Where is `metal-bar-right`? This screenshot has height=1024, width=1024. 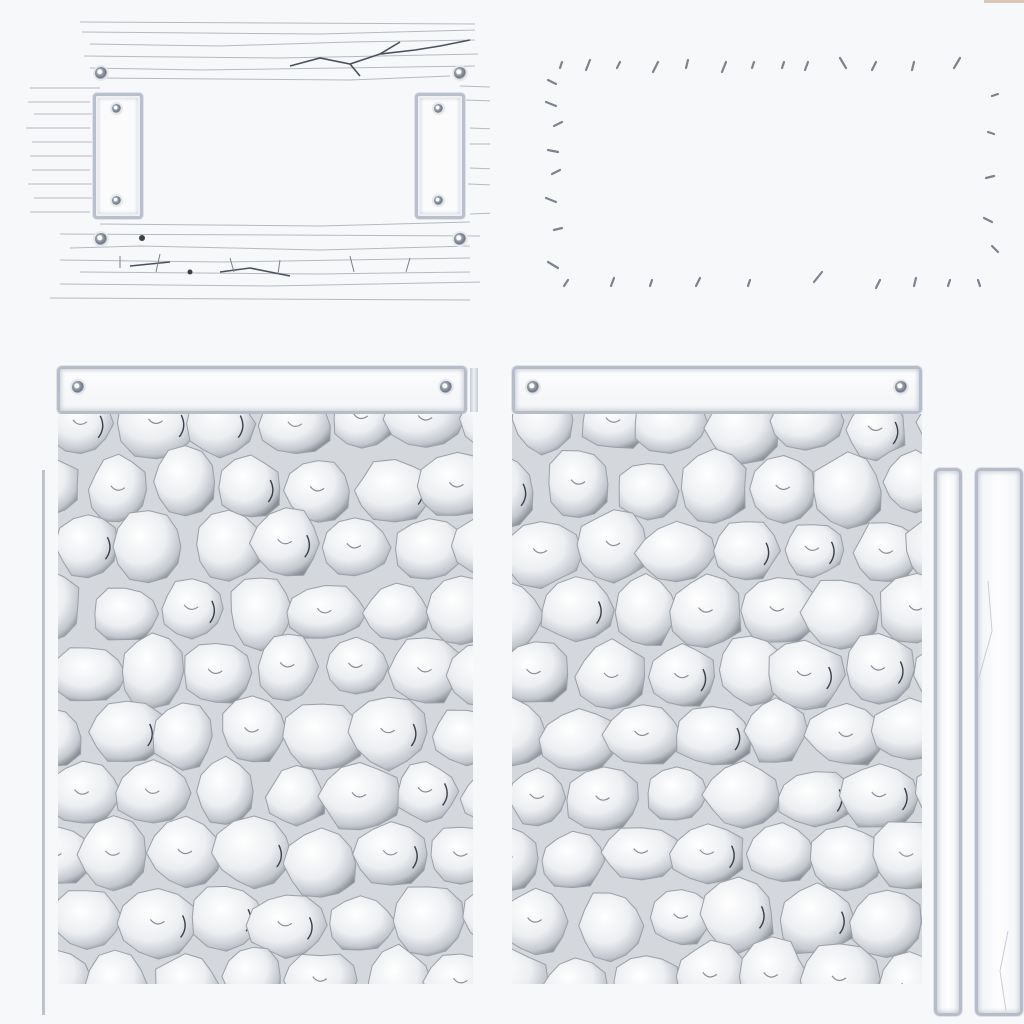 metal-bar-right is located at coordinates (717, 390).